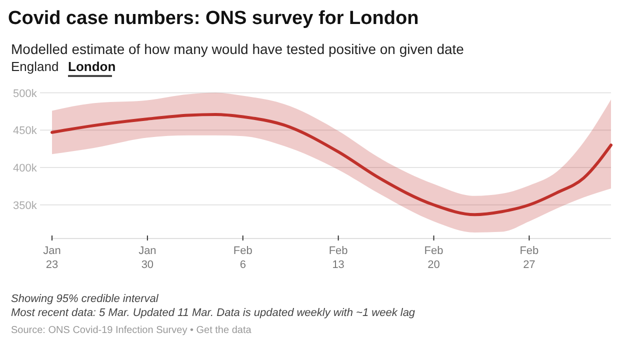 The image size is (620, 349). What do you see at coordinates (92, 66) in the screenshot?
I see `text: London` at bounding box center [92, 66].